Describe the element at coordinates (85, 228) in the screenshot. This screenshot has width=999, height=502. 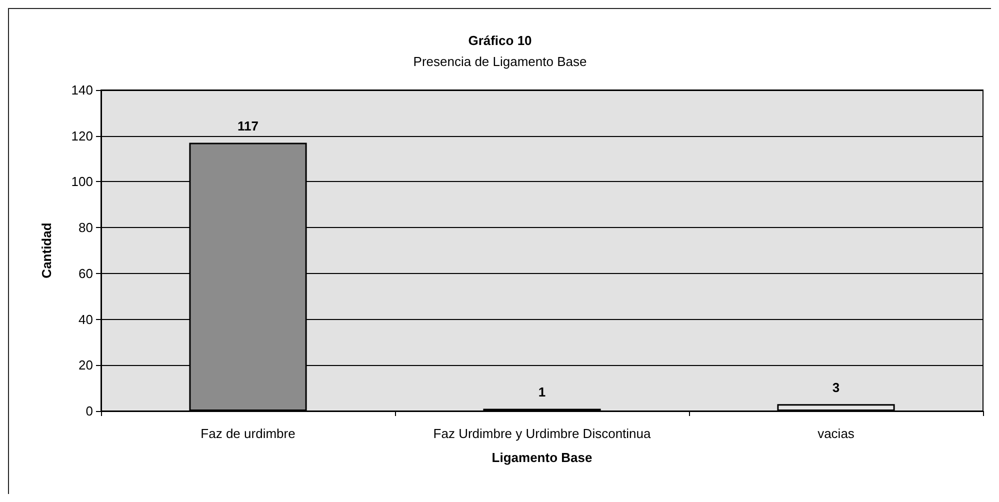
I see `y-tick-label: 80` at that location.